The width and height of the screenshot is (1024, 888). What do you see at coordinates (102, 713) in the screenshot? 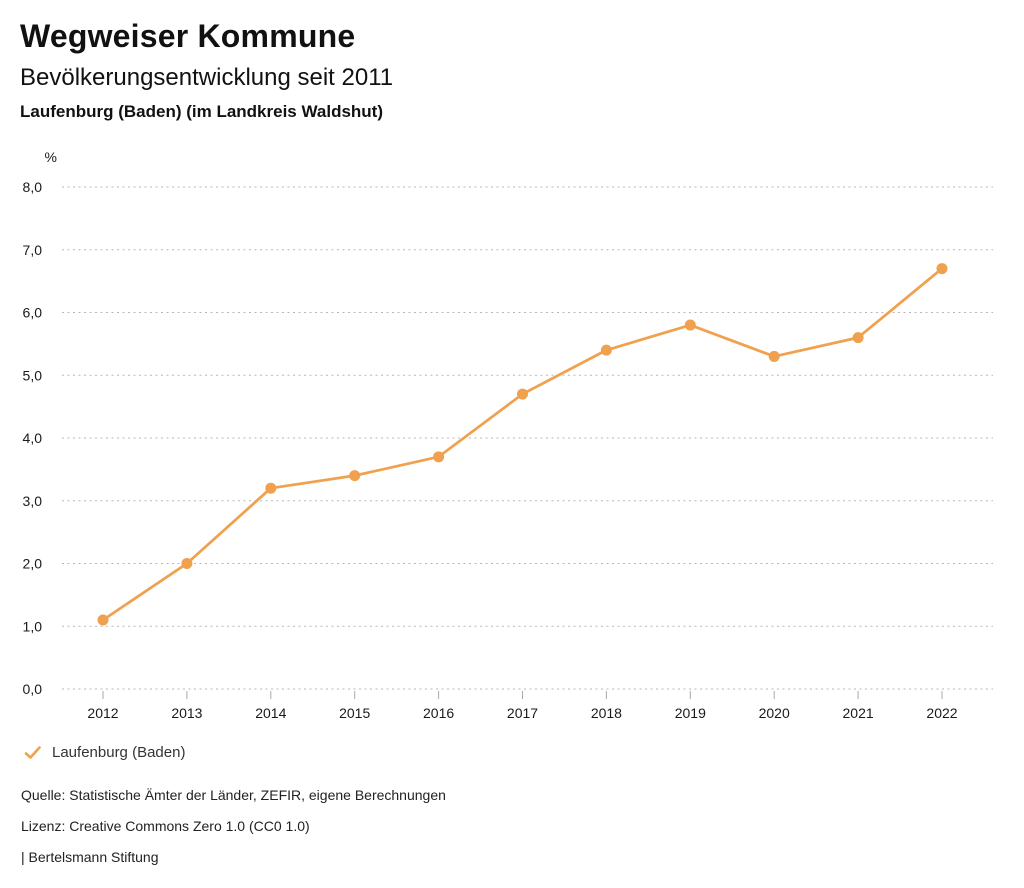
I see `x-axis-label: 2012` at bounding box center [102, 713].